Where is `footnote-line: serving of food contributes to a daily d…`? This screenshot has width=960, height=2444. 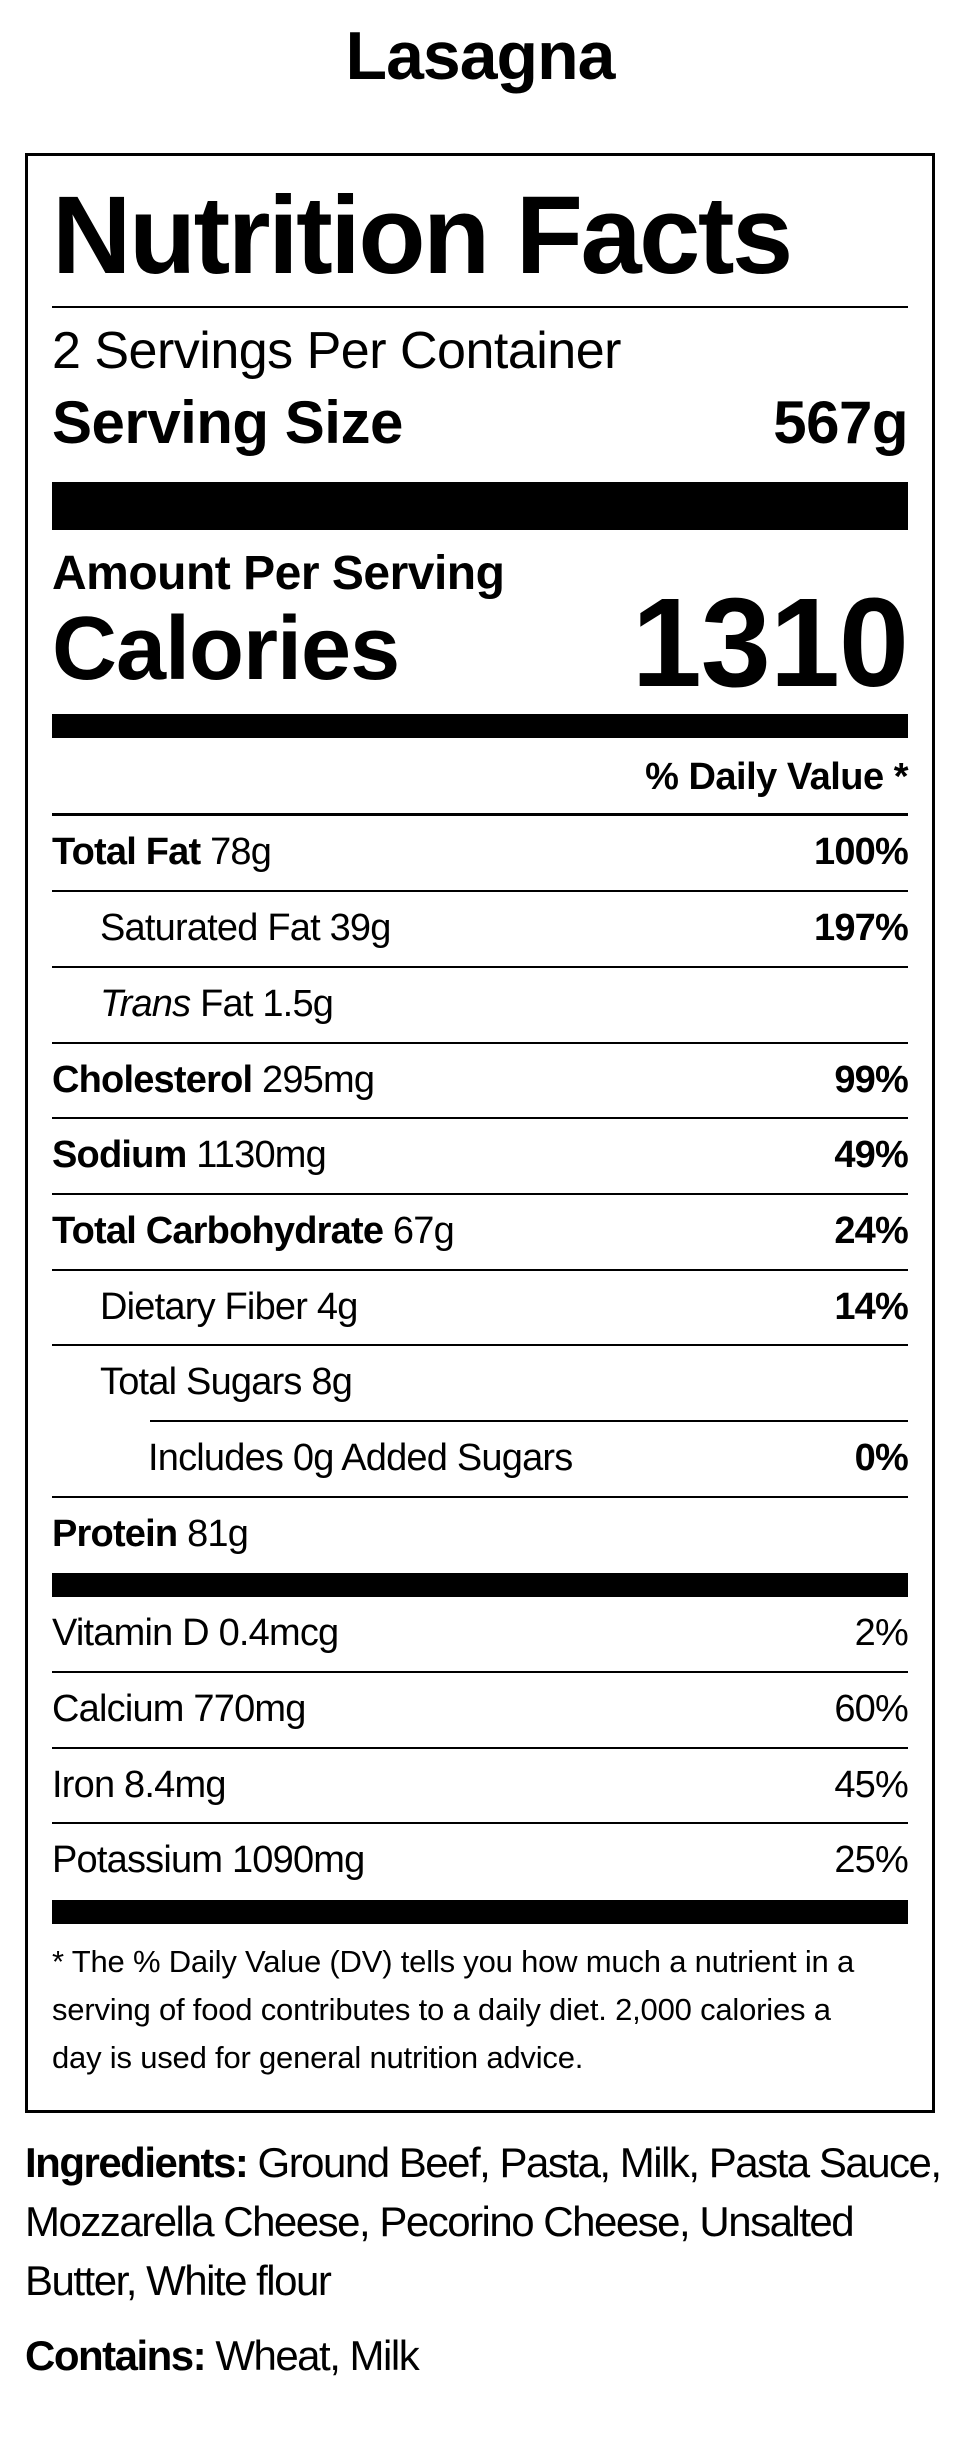
footnote-line: serving of food contributes to a daily d… is located at coordinates (441, 2010).